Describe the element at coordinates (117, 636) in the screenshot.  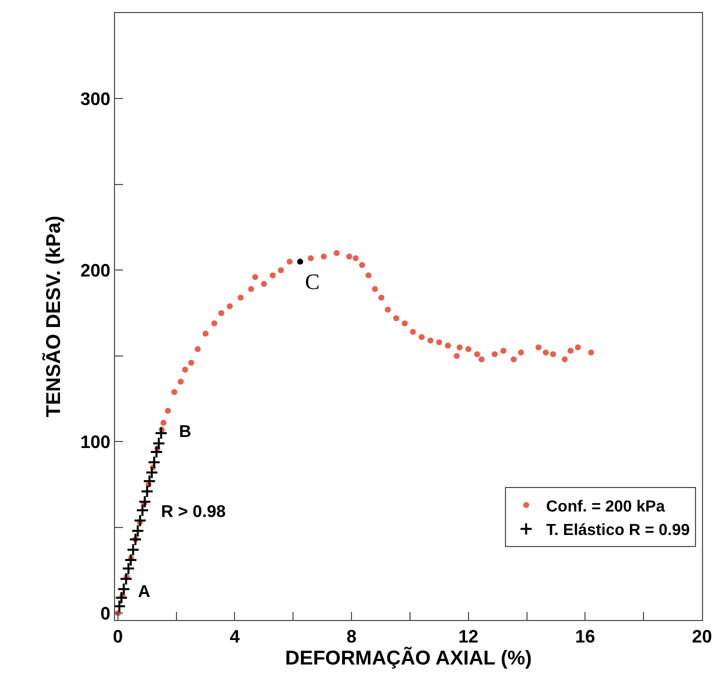
I see `x-tick-label: 0` at that location.